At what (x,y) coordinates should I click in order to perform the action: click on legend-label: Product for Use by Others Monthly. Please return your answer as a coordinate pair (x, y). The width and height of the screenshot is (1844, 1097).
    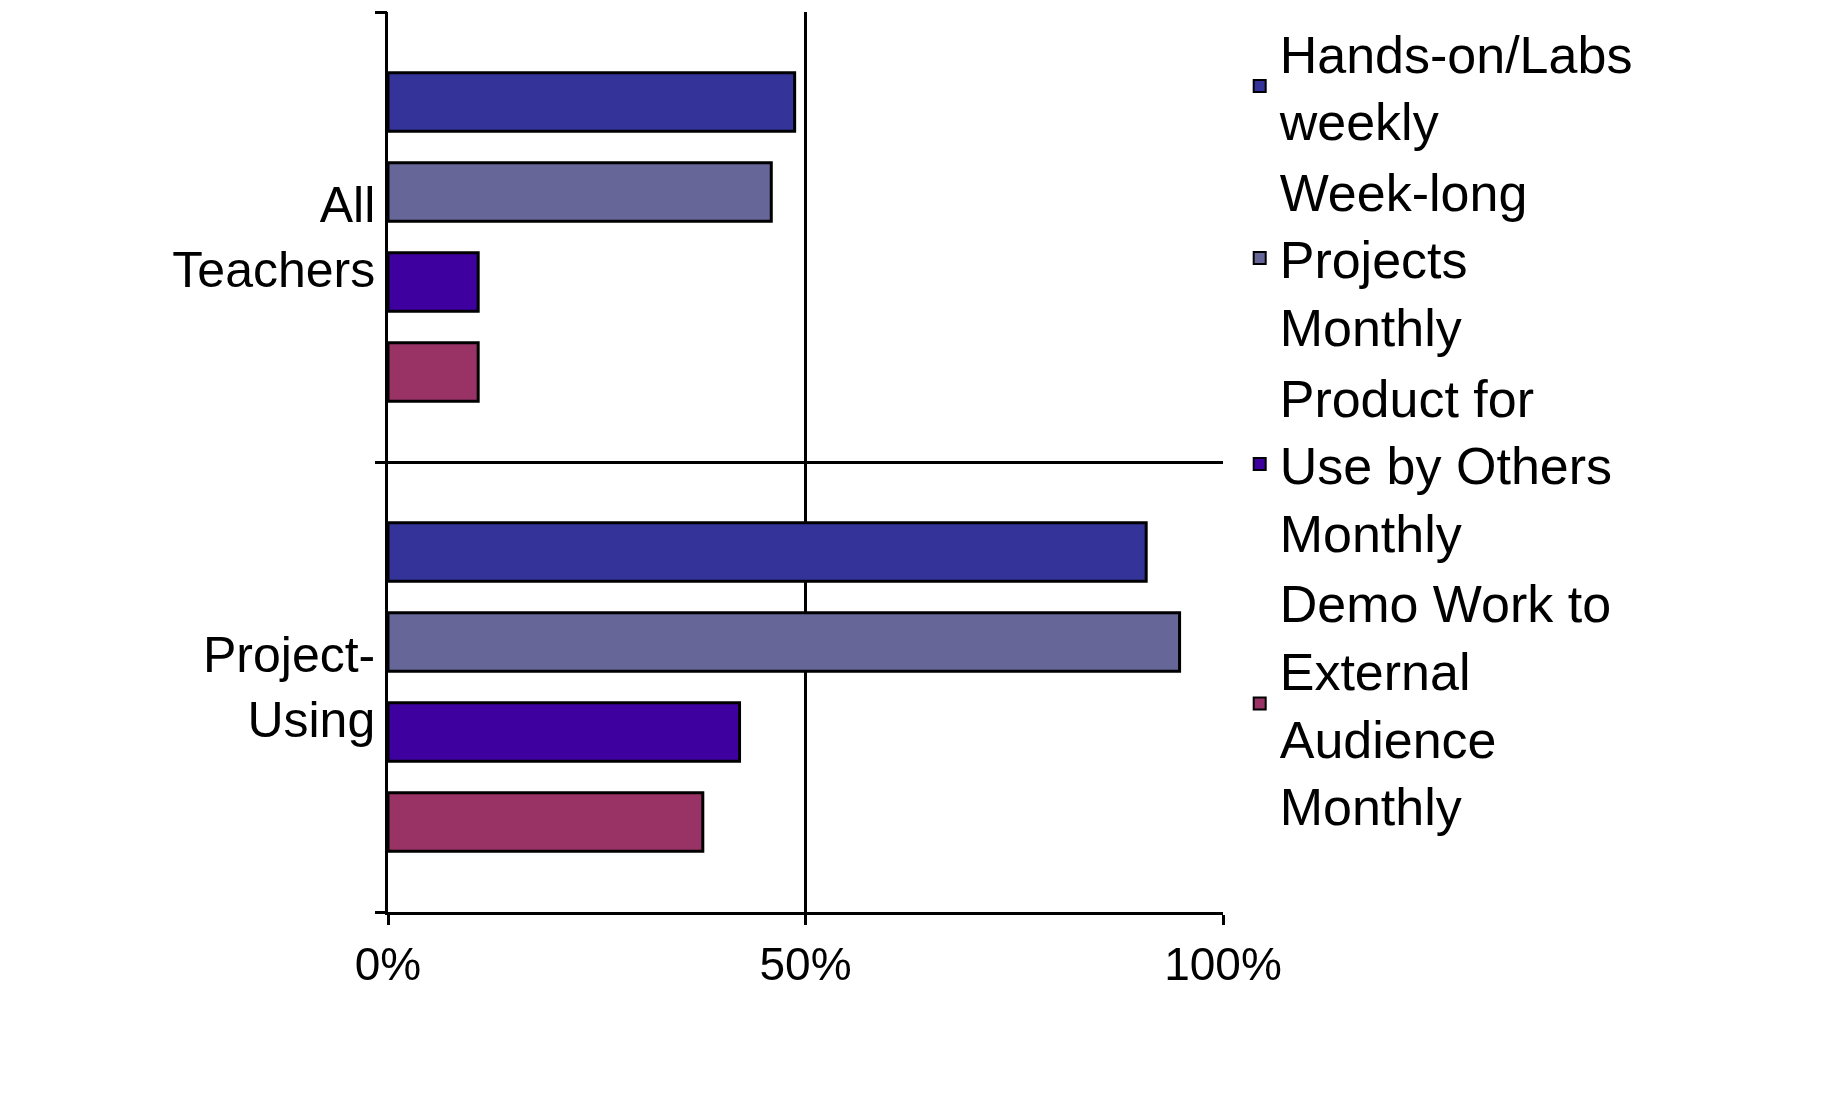
    Looking at the image, I should click on (1446, 466).